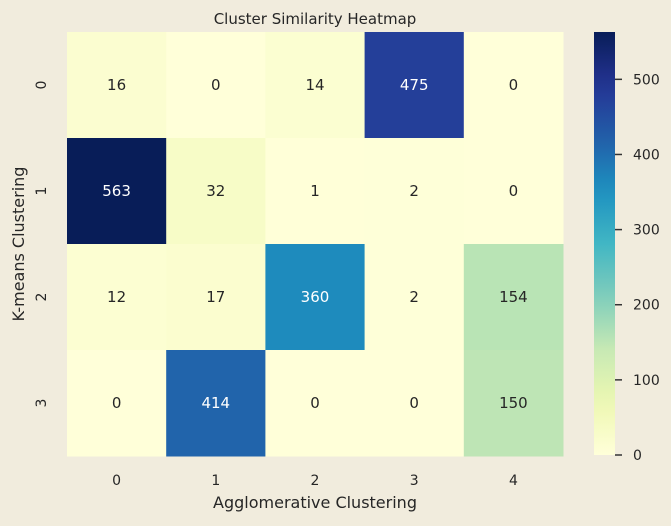  Describe the element at coordinates (116, 481) in the screenshot. I see `x-tick-label: 0` at that location.